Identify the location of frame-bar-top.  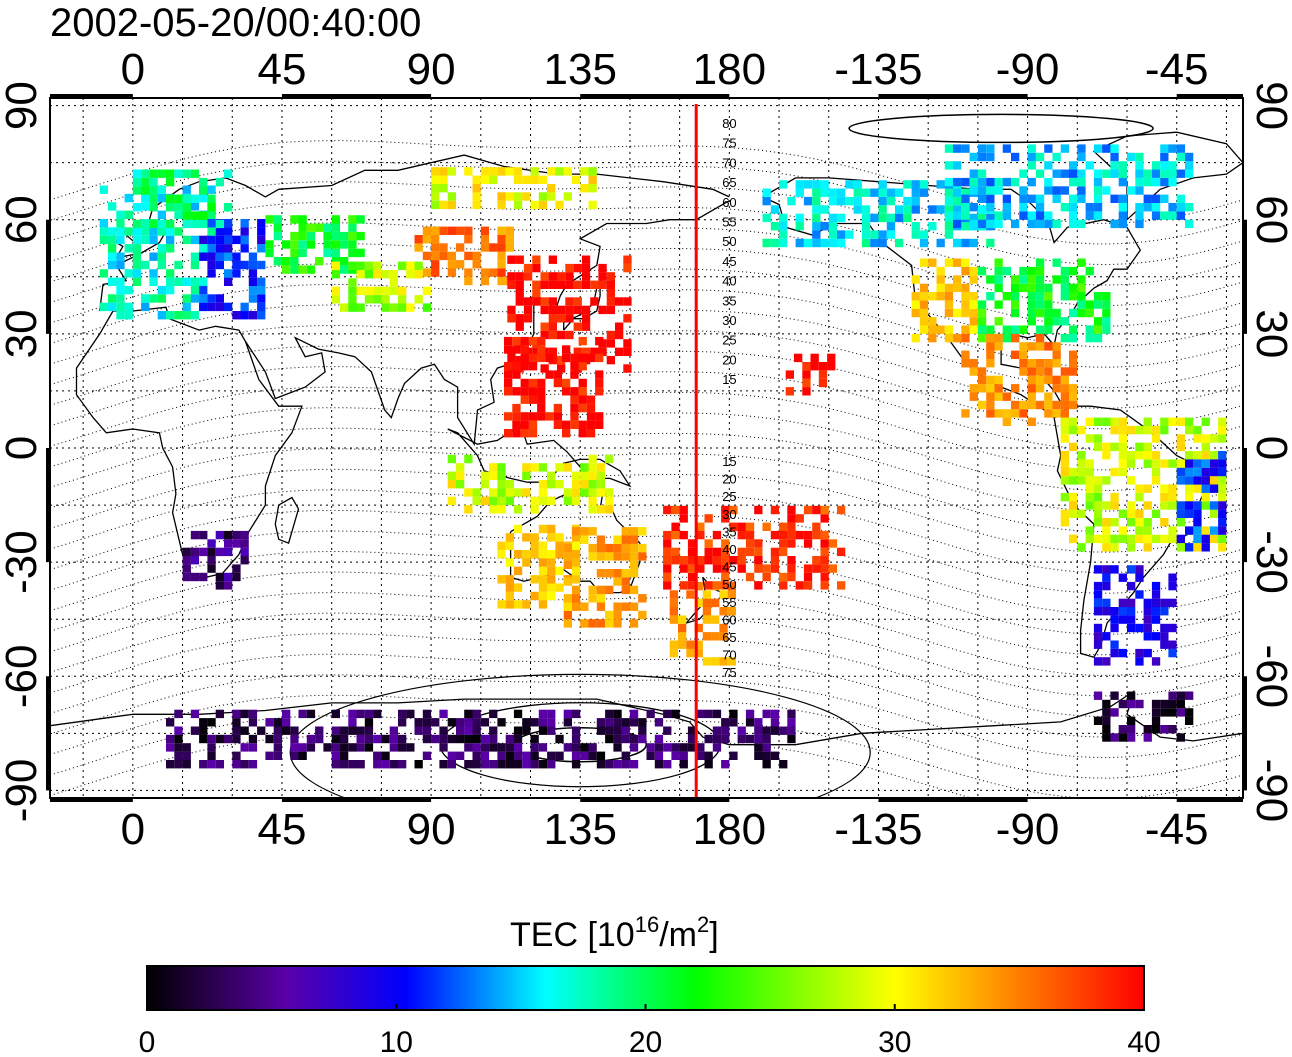
(1209, 96).